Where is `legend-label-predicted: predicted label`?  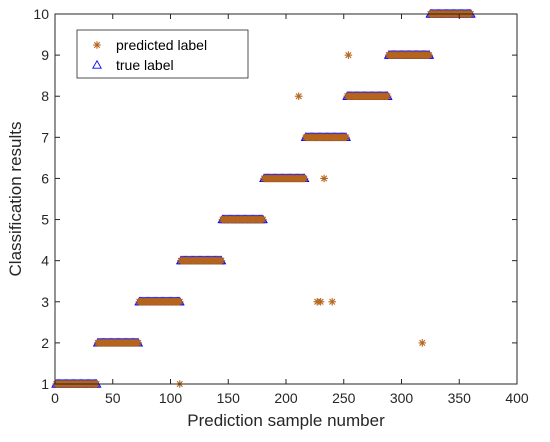 legend-label-predicted: predicted label is located at coordinates (161, 45).